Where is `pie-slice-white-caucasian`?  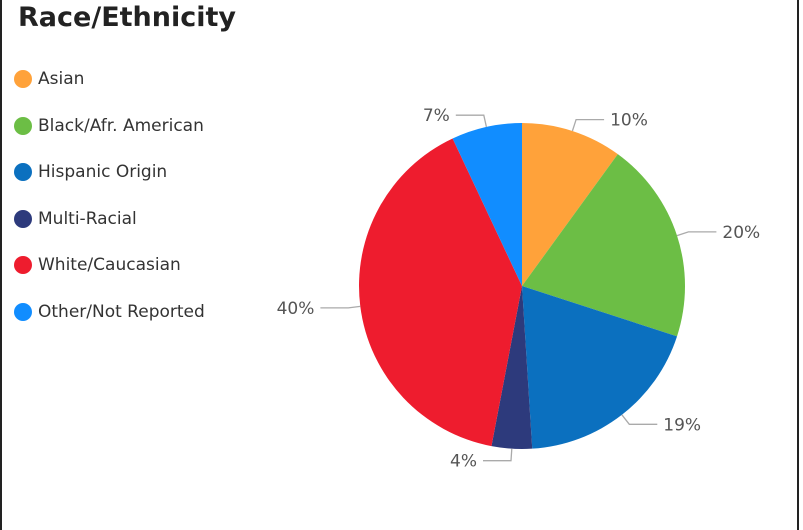 pie-slice-white-caucasian is located at coordinates (440, 292).